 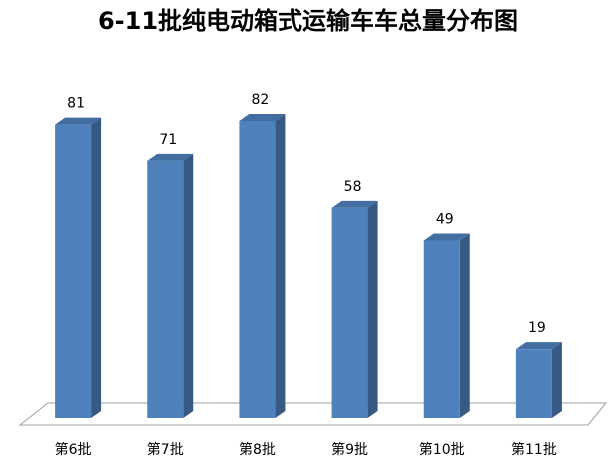 What do you see at coordinates (353, 187) in the screenshot?
I see `value-label: 58` at bounding box center [353, 187].